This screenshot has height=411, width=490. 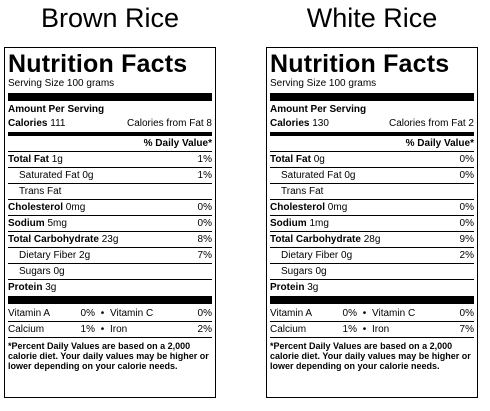 I want to click on dietary-fiber-value: 0g, so click(x=347, y=255).